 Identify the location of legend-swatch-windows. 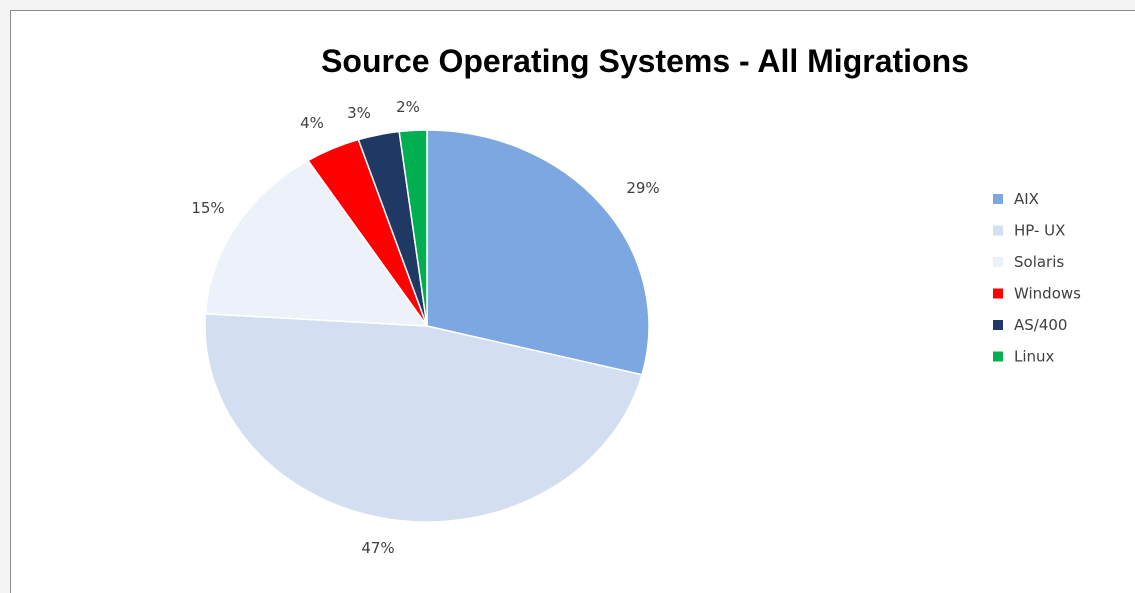
(998, 293).